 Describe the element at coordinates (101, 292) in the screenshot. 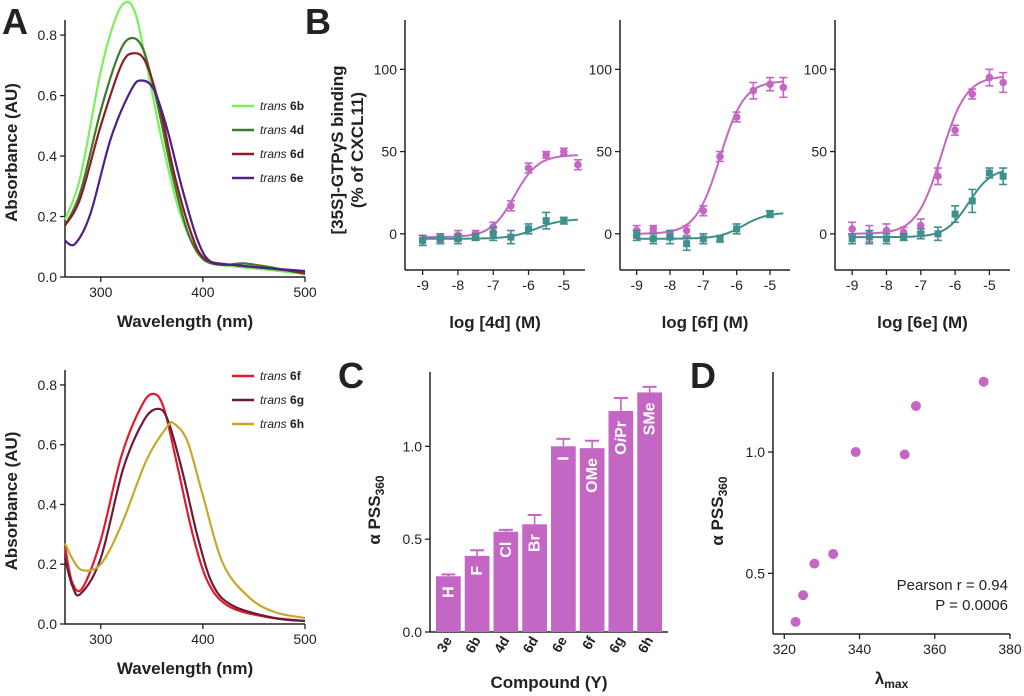

I see `x-tick-label: 300` at that location.